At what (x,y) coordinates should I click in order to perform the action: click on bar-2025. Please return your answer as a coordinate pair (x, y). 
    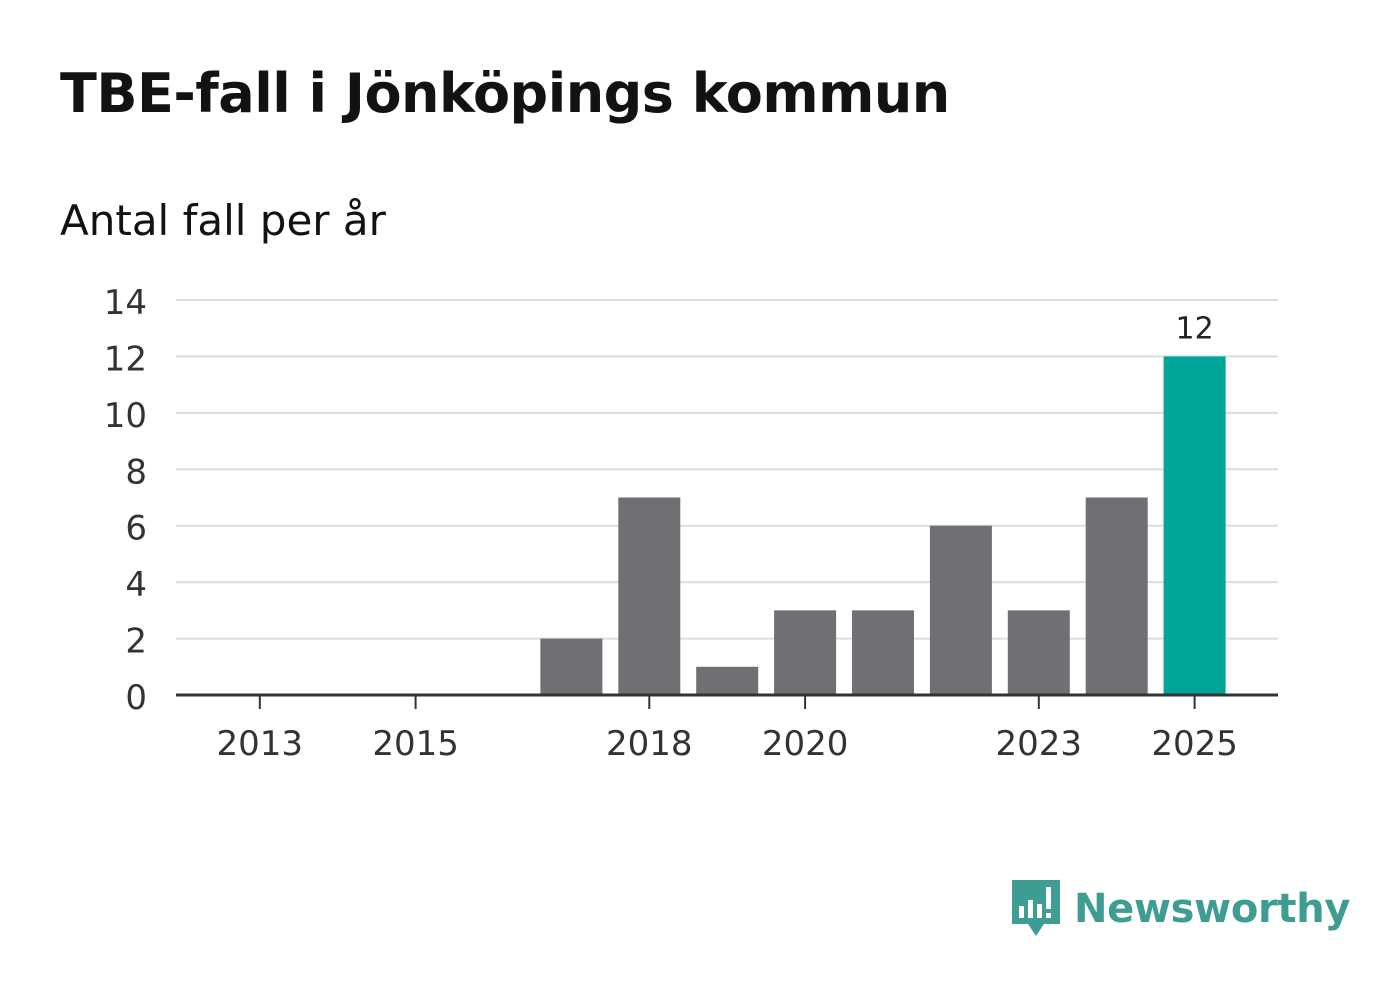
    Looking at the image, I should click on (1194, 525).